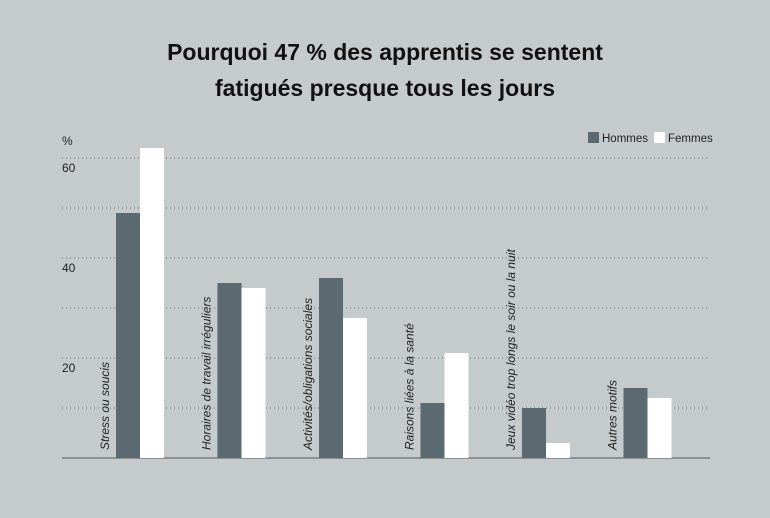  What do you see at coordinates (511, 350) in the screenshot?
I see `category-label: Jeux vidéo trop longs le soir ou la nuit` at bounding box center [511, 350].